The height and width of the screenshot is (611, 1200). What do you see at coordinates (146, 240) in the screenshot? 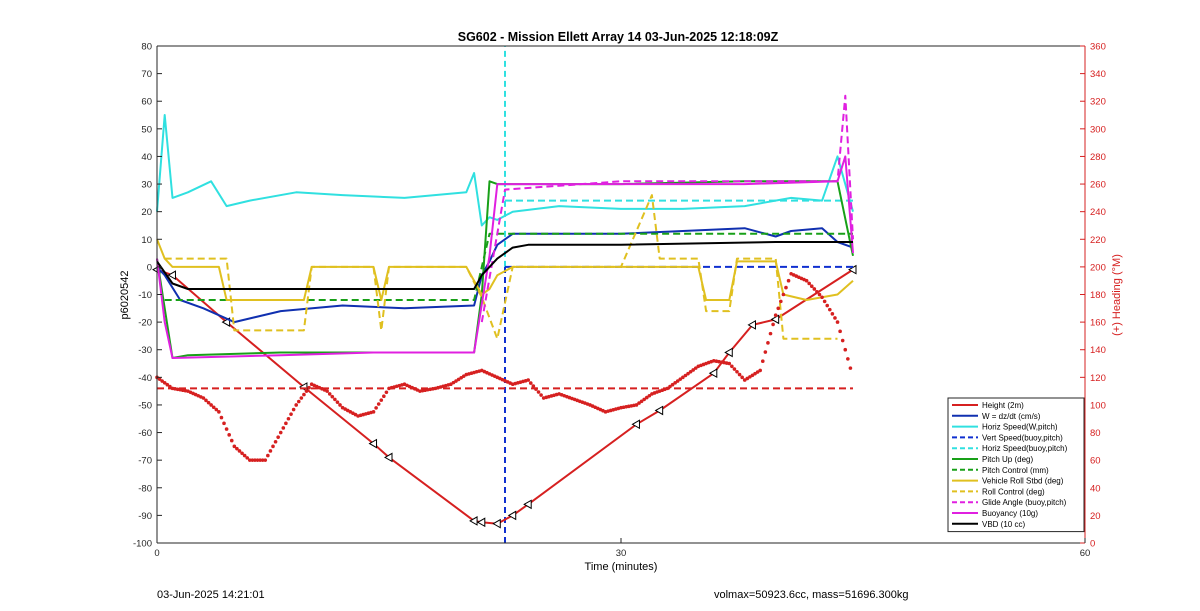
I see `y-tick-label: 10` at bounding box center [146, 240].